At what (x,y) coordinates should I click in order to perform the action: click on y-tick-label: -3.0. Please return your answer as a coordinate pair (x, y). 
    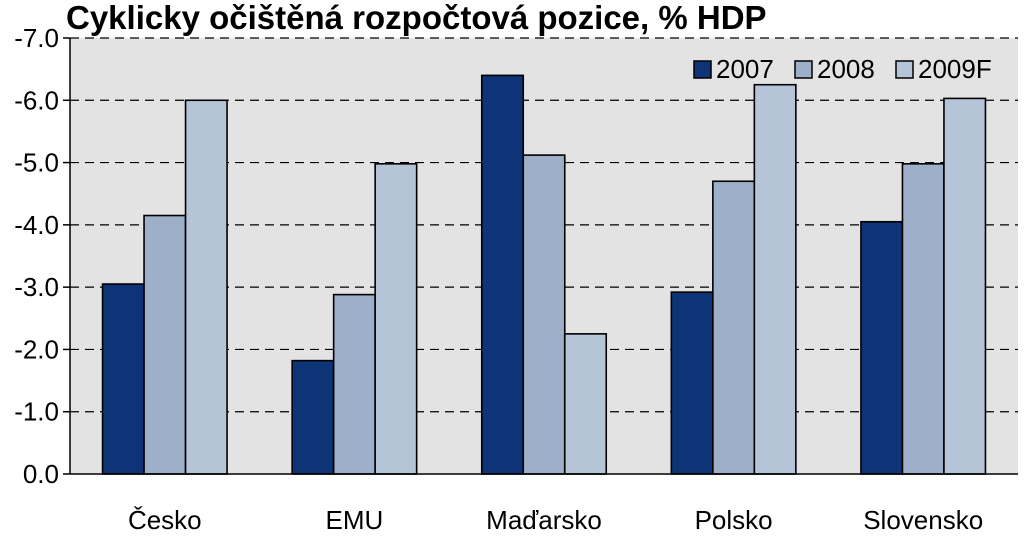
    Looking at the image, I should click on (36, 287).